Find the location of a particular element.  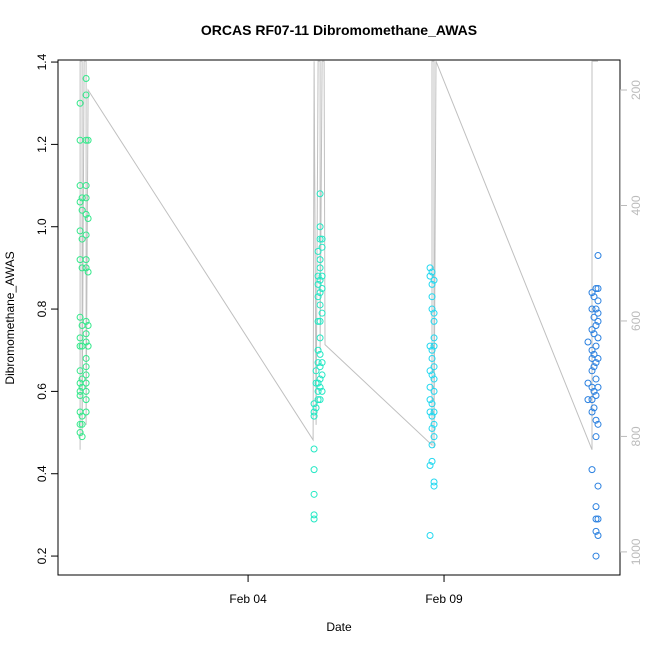

x-tick-label: Feb 04 is located at coordinates (248, 599).